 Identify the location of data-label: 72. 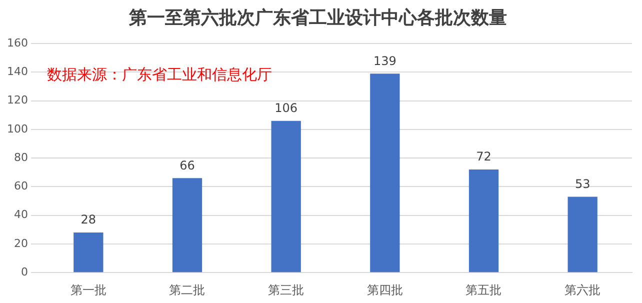
(484, 157).